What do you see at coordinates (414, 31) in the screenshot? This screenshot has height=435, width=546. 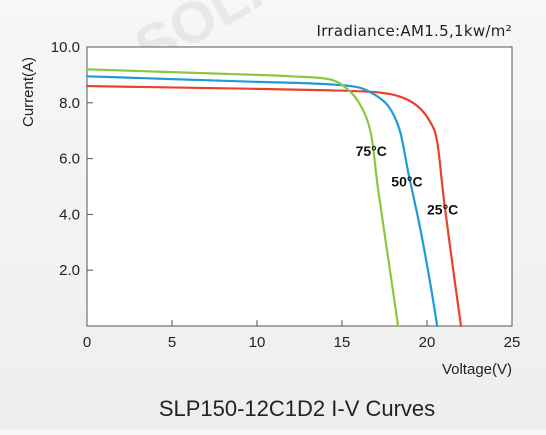 I see `irradiance-annotation: Irradiance:AM1.5,1kw/m²` at bounding box center [414, 31].